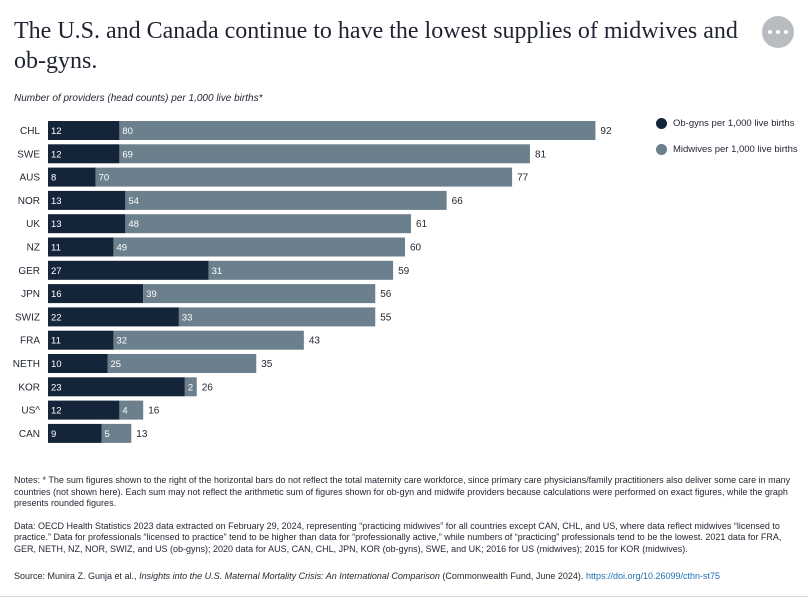 This screenshot has height=598, width=808. What do you see at coordinates (26, 364) in the screenshot?
I see `category-label: NETH` at bounding box center [26, 364].